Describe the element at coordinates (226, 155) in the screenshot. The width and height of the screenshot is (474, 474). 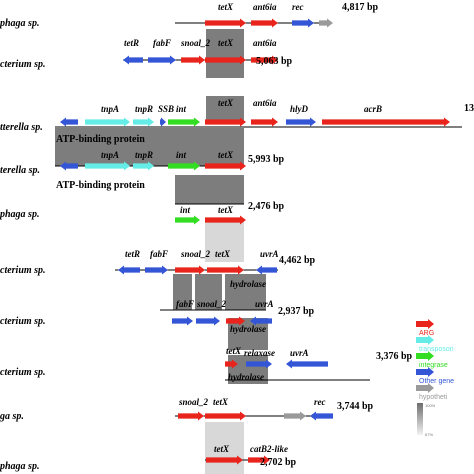
I see `gene-label-tetX-20: tetX` at that location.